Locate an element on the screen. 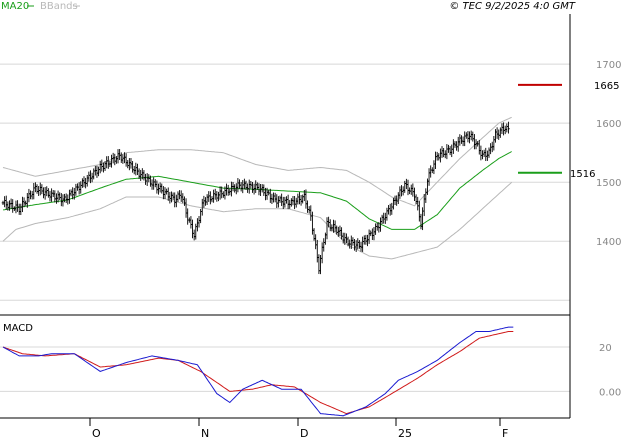 This screenshot has height=440, width=627. macd-y-tick-labels: 0.00 20 is located at coordinates (610, 370).